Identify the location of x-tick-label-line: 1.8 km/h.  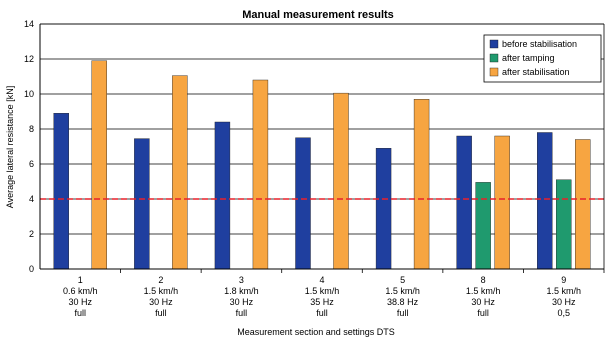
(241, 291).